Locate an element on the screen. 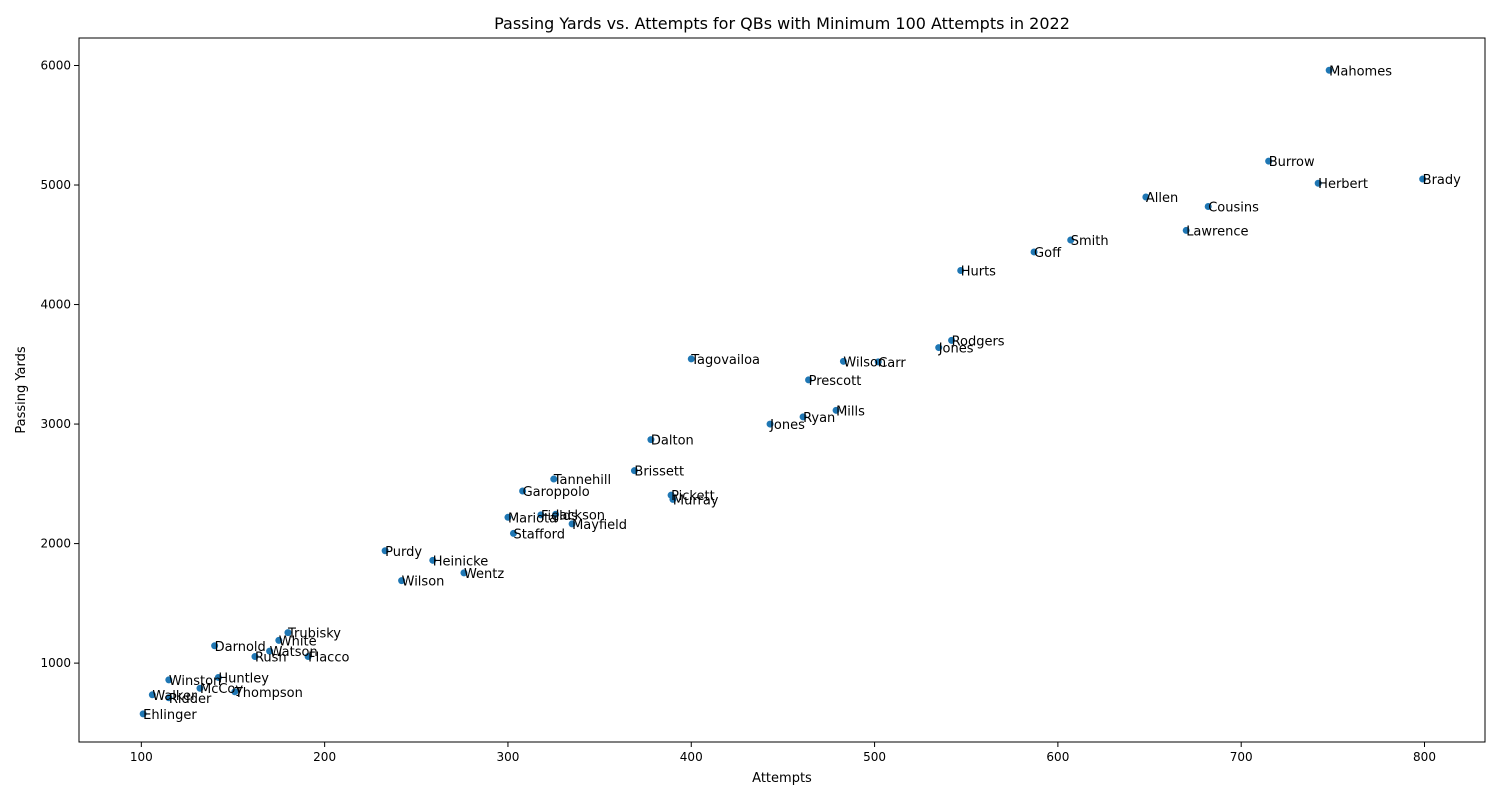 This screenshot has width=1500, height=800. point-label: Mahomes is located at coordinates (1360, 71).